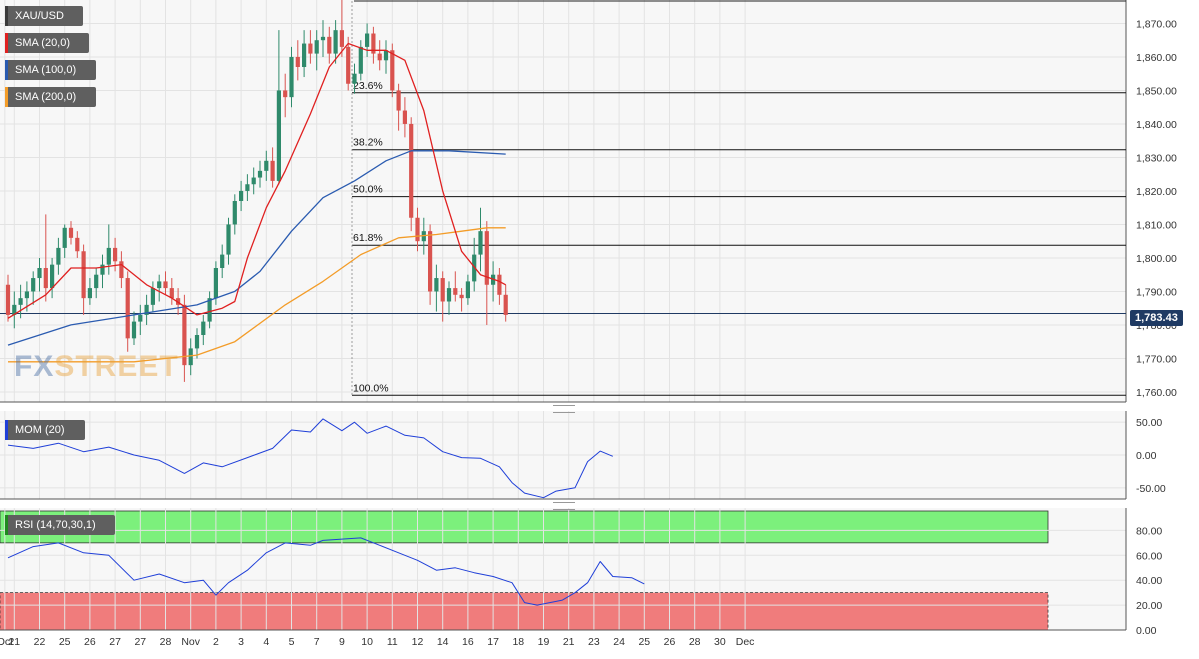 Image resolution: width=1199 pixels, height=659 pixels. Describe the element at coordinates (256, 248) in the screenshot. I see `sma100-line` at that location.